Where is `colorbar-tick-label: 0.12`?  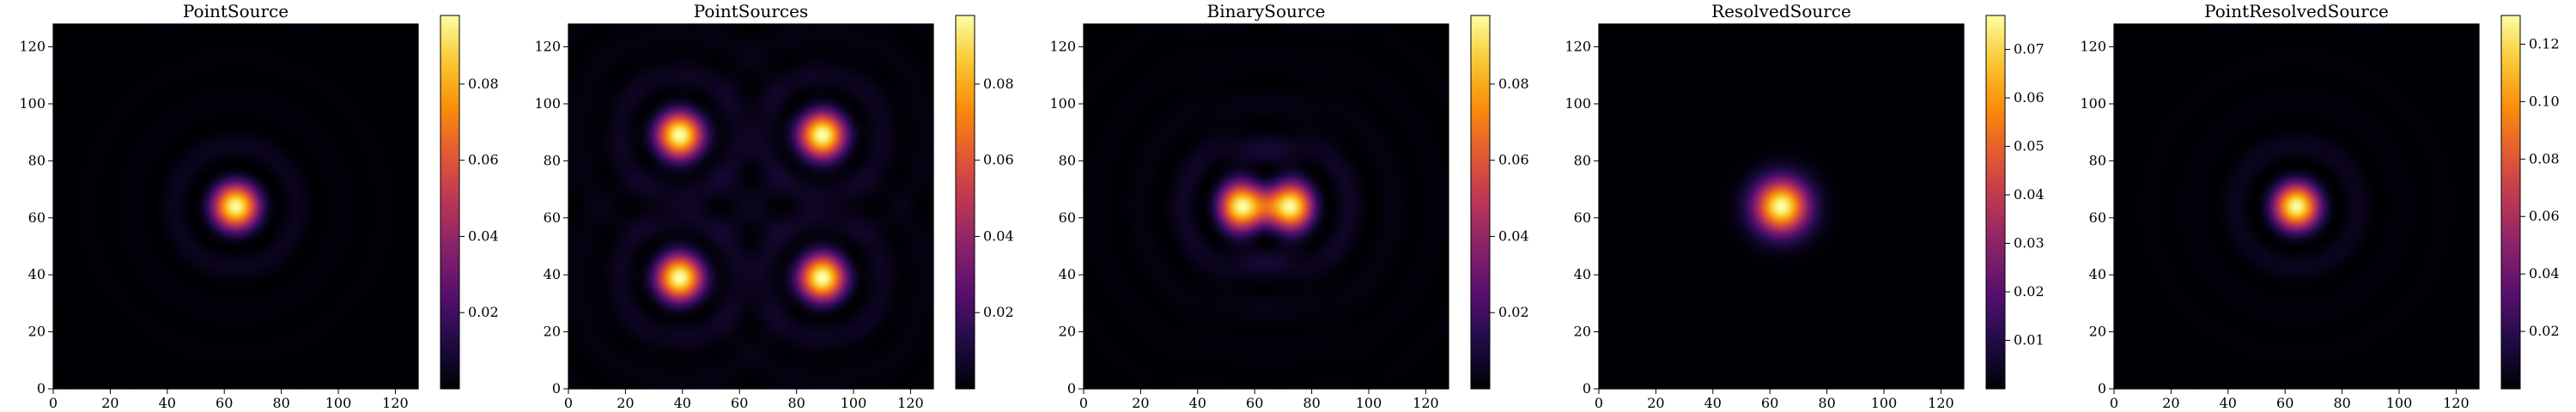 colorbar-tick-label: 0.12 is located at coordinates (2544, 43).